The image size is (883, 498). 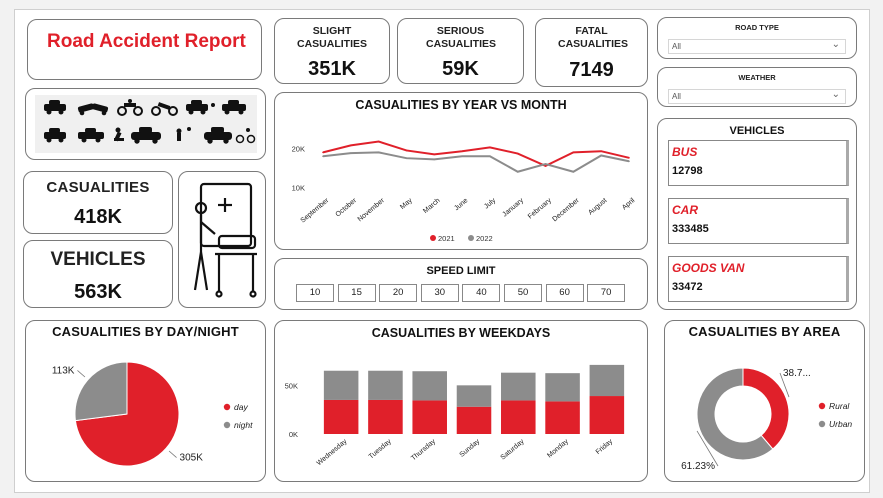 I want to click on report-title-card: Road Accident Report, so click(x=144, y=49).